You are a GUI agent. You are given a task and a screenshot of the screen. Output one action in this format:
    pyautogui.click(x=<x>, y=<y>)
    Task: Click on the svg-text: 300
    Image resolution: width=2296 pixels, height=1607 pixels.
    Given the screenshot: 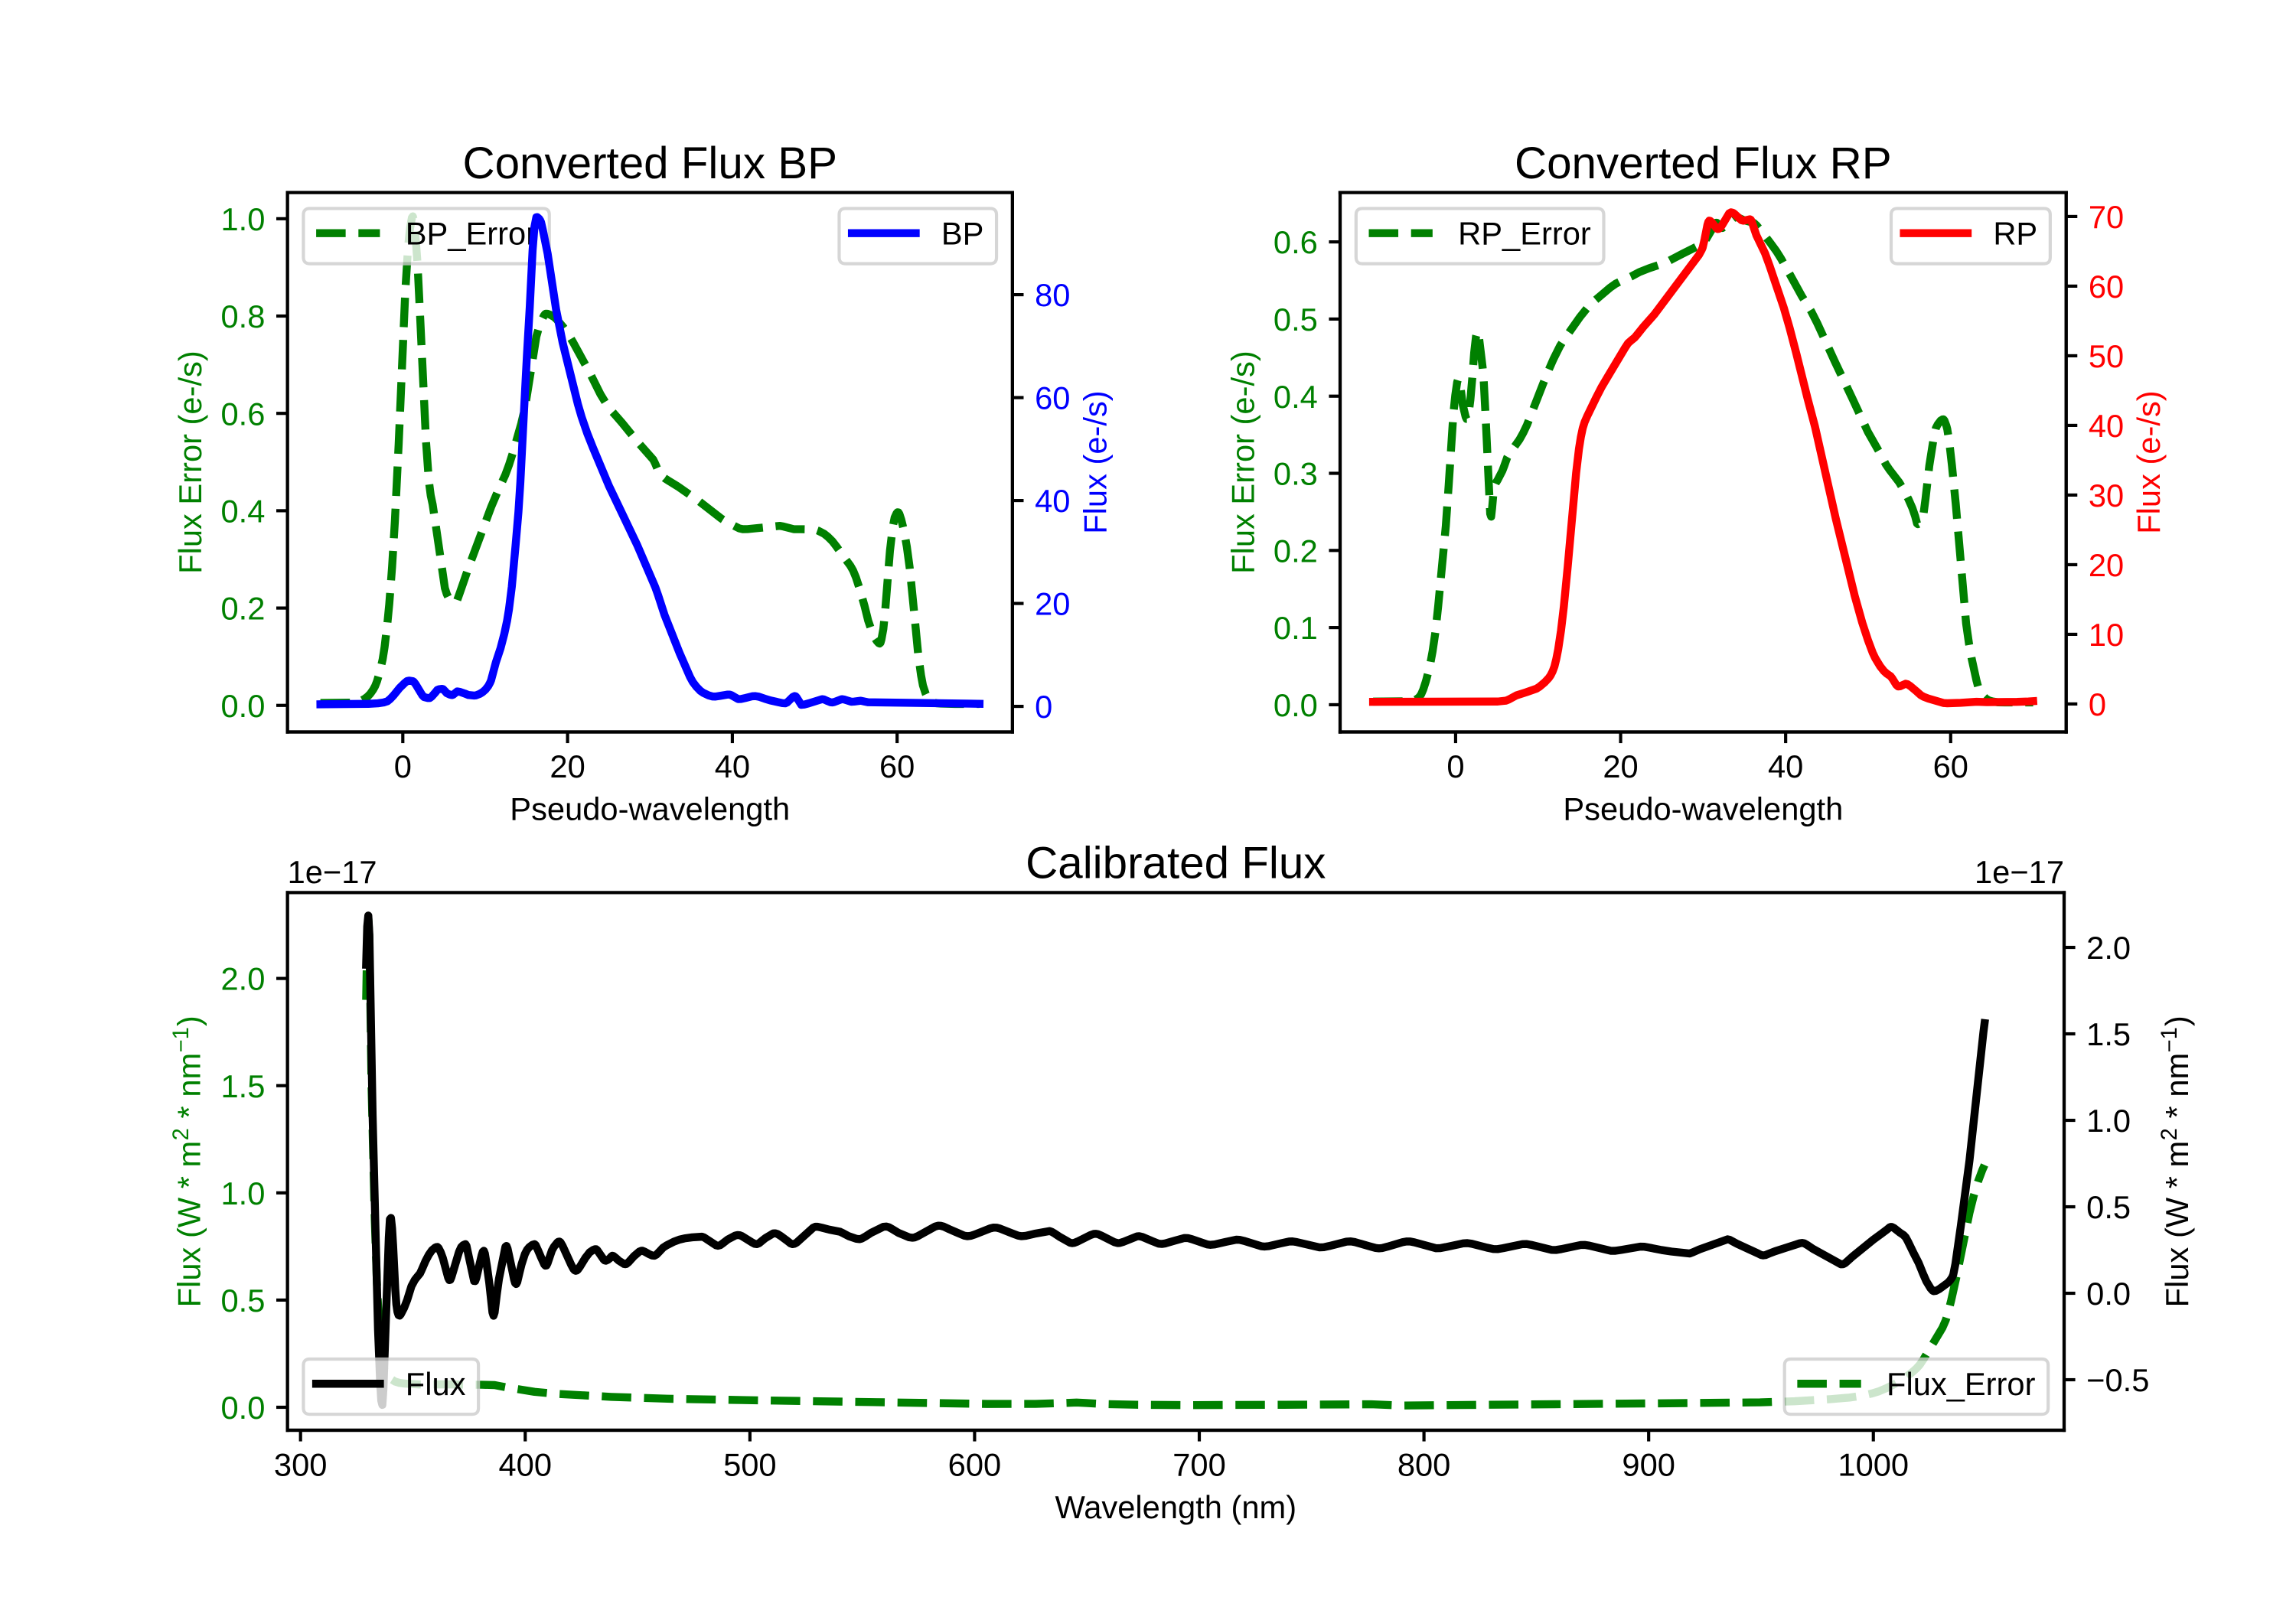 What is the action you would take?
    pyautogui.click(x=301, y=1464)
    